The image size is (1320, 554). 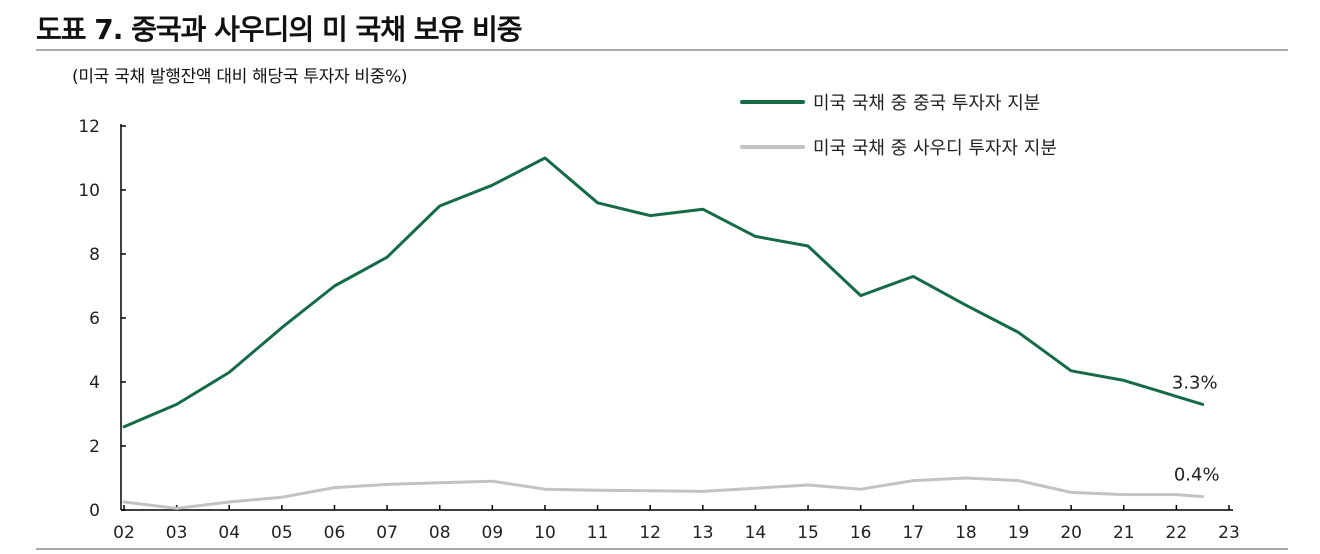 What do you see at coordinates (662, 549) in the screenshot?
I see `bottom-divider` at bounding box center [662, 549].